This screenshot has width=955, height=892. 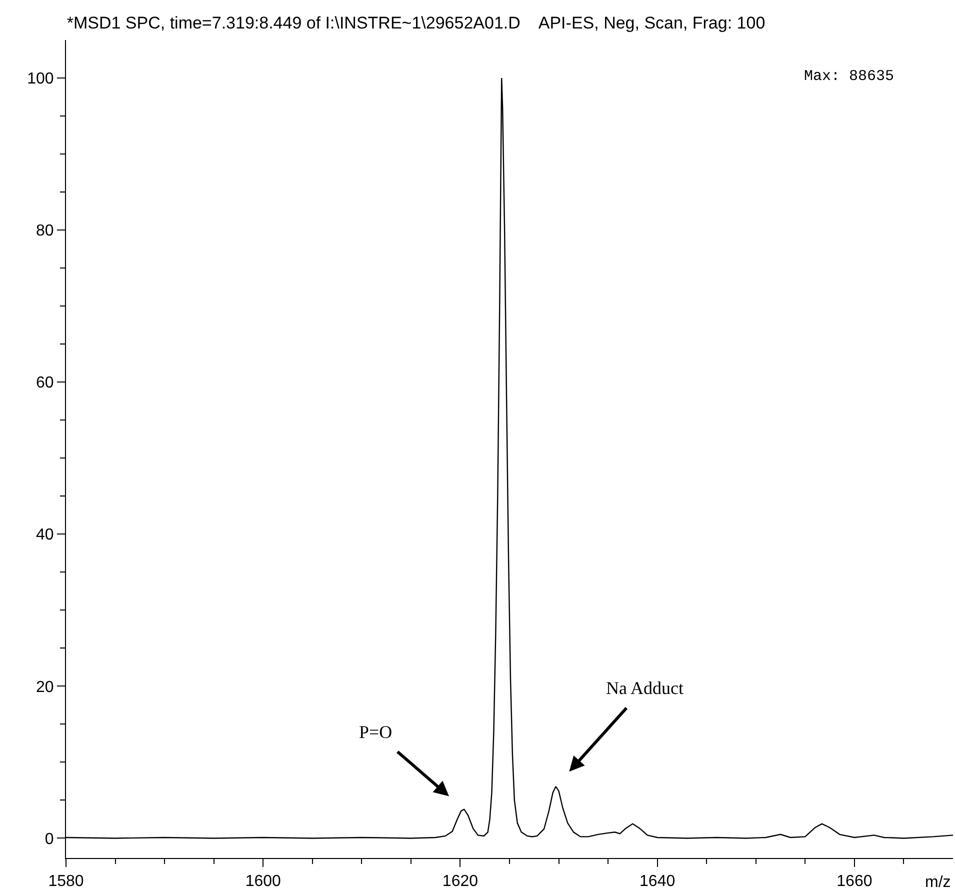 I want to click on x-axis-title: m/z, so click(x=938, y=882).